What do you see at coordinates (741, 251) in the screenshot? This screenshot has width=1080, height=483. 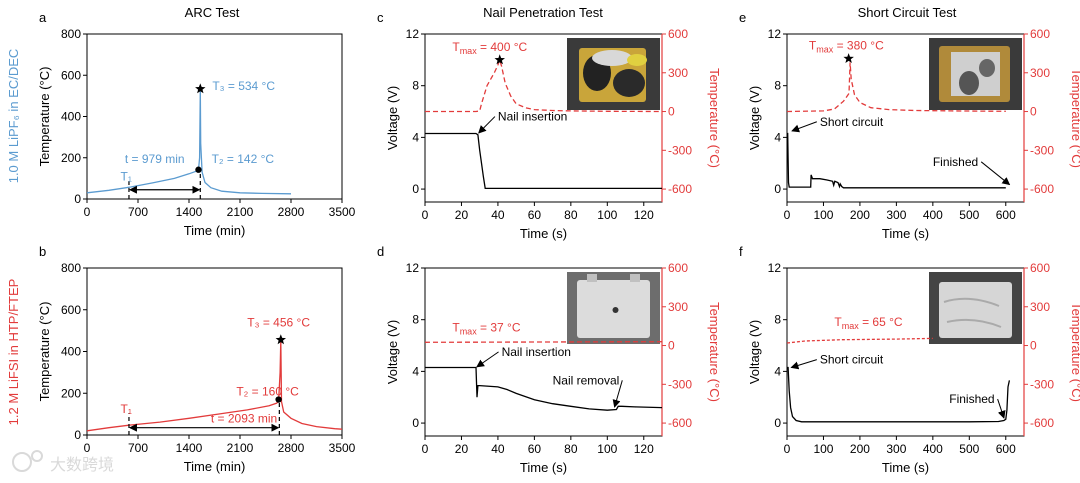 I see `panel-label: f` at bounding box center [741, 251].